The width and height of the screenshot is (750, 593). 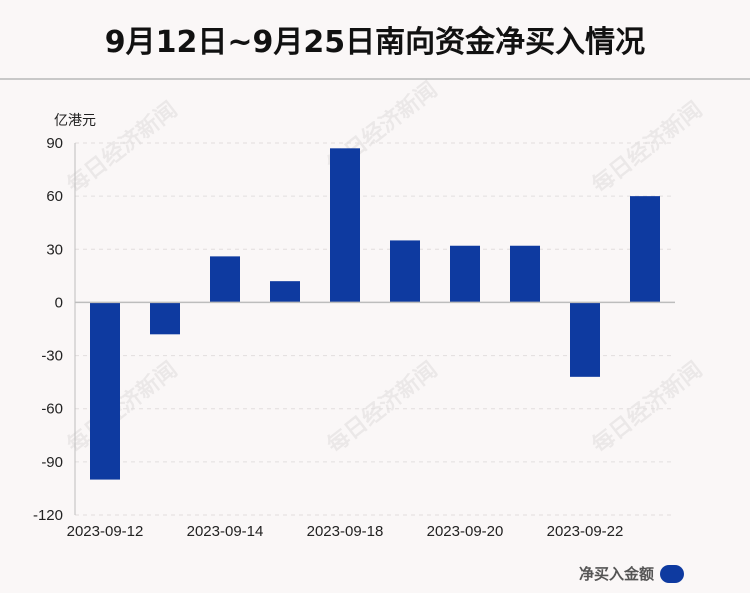 I want to click on y-tick-label: 0, so click(x=59, y=302).